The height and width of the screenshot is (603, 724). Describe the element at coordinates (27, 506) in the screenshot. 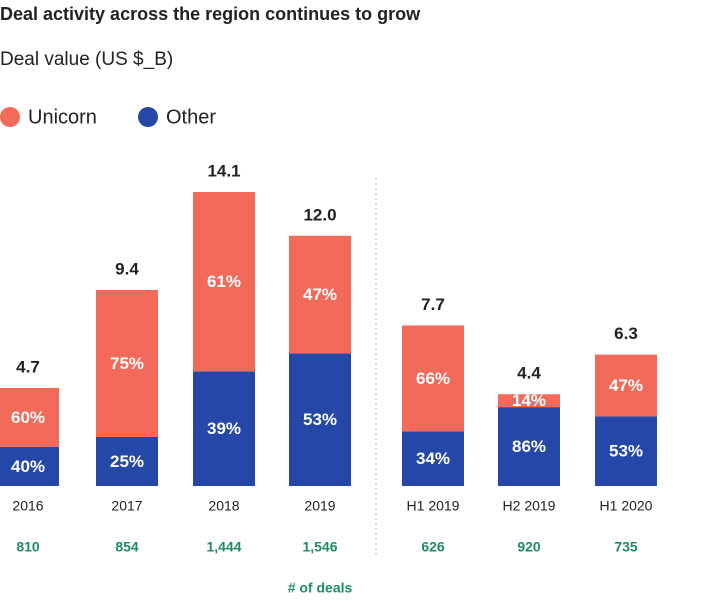

I see `x-tick-label: 2016` at that location.